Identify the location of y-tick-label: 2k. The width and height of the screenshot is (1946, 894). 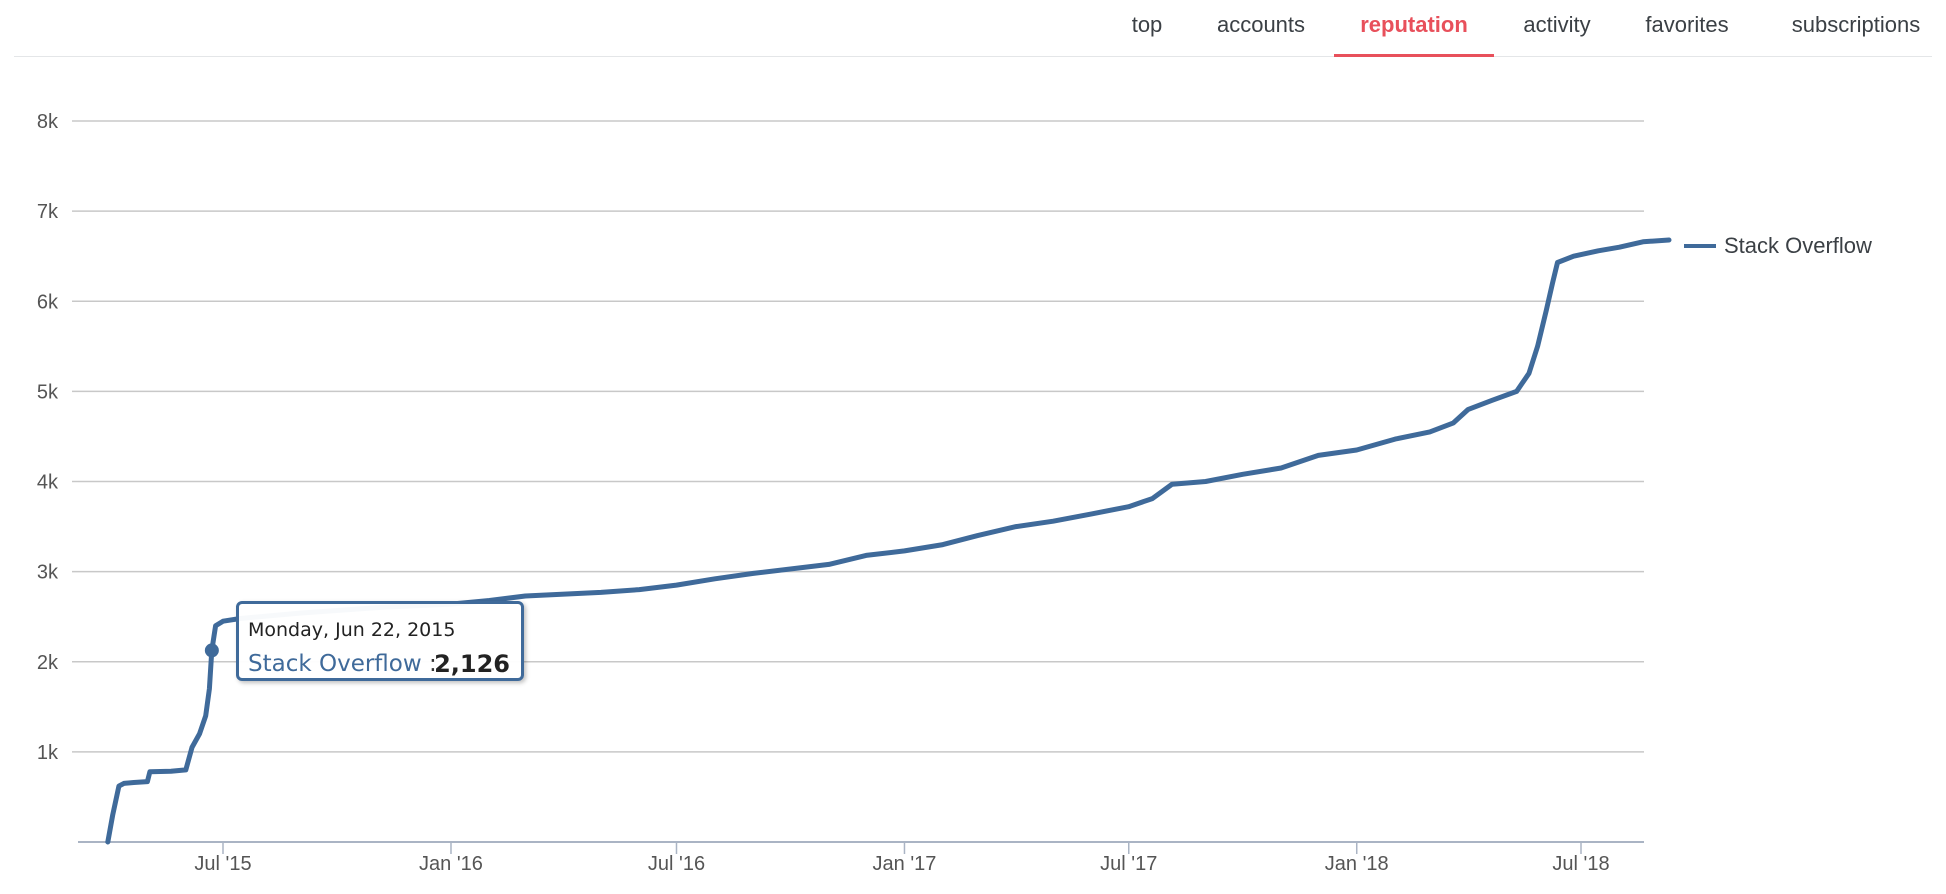
(48, 663).